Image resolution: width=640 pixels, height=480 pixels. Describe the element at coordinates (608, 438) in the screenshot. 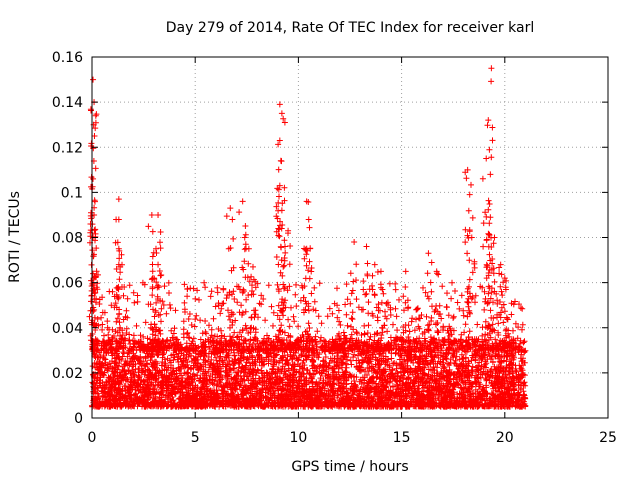

I see `x-tick-label: 25` at that location.